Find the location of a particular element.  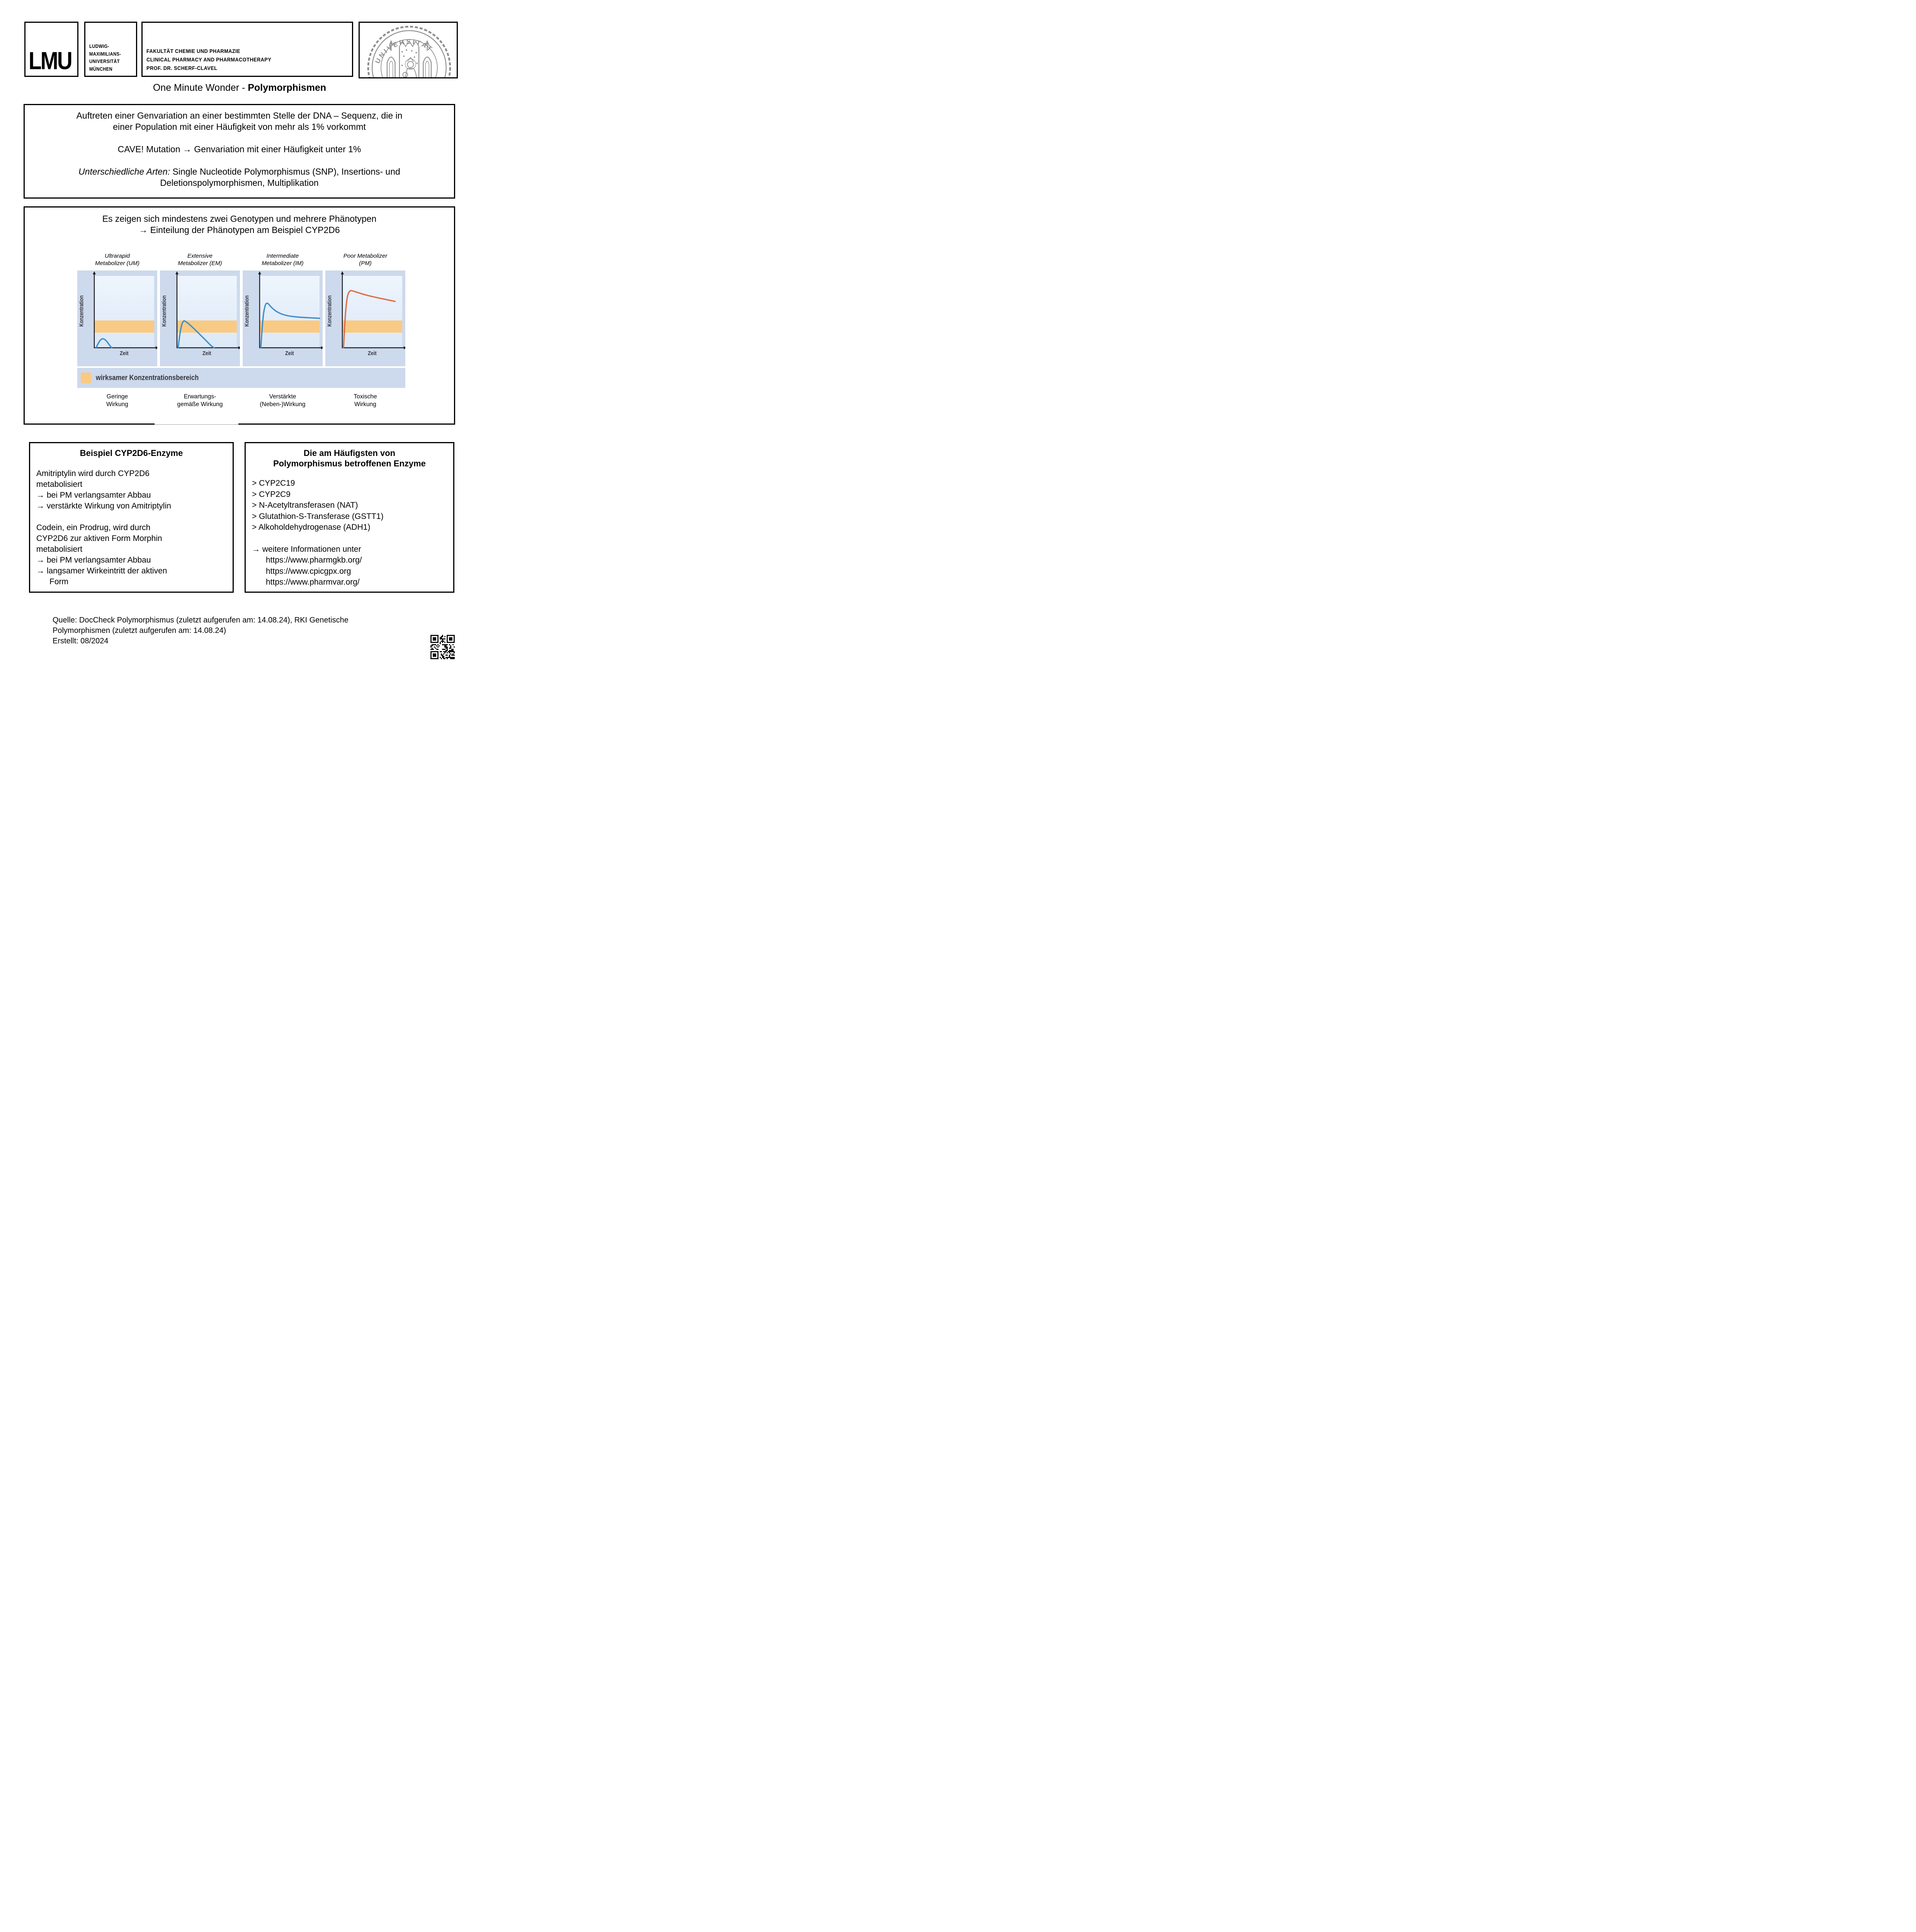

chart-panel-um: Konzentration Zeit is located at coordinates (117, 318).